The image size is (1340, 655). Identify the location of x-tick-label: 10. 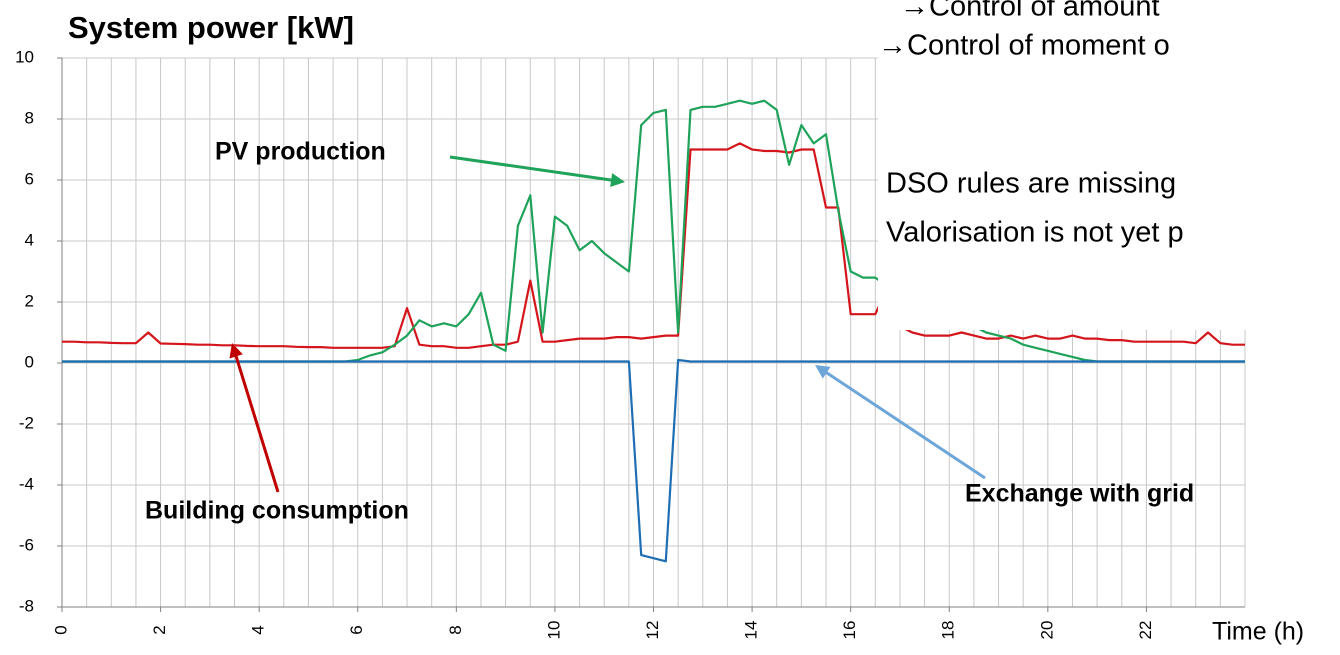
(553, 630).